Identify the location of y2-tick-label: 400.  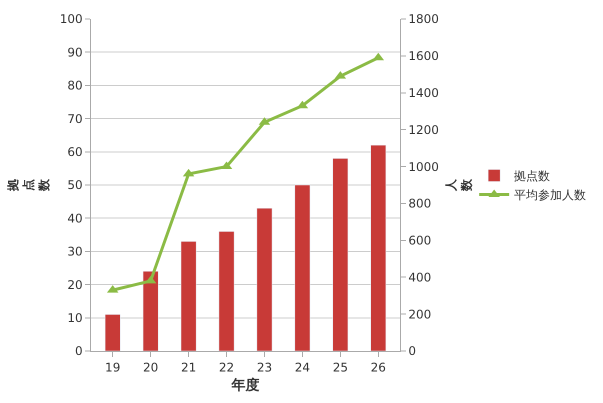
(420, 277).